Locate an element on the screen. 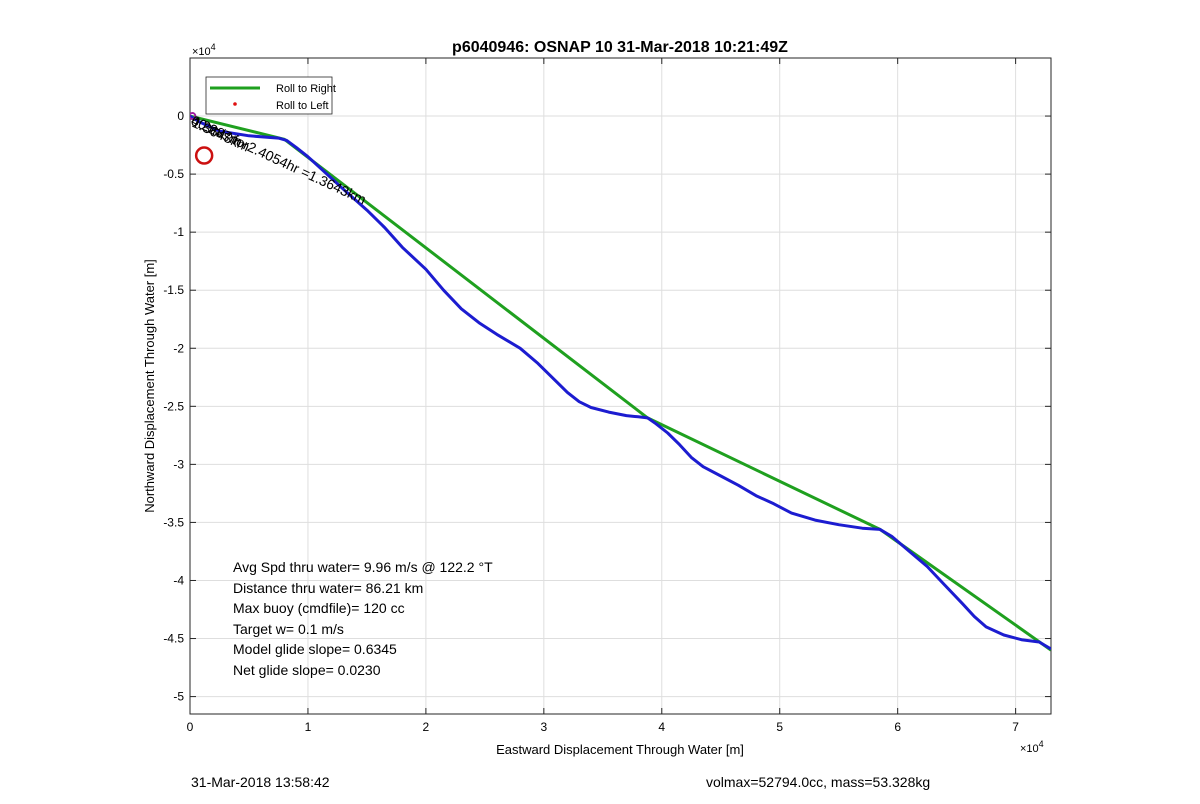 The image size is (1200, 804). legend-box is located at coordinates (269, 95).